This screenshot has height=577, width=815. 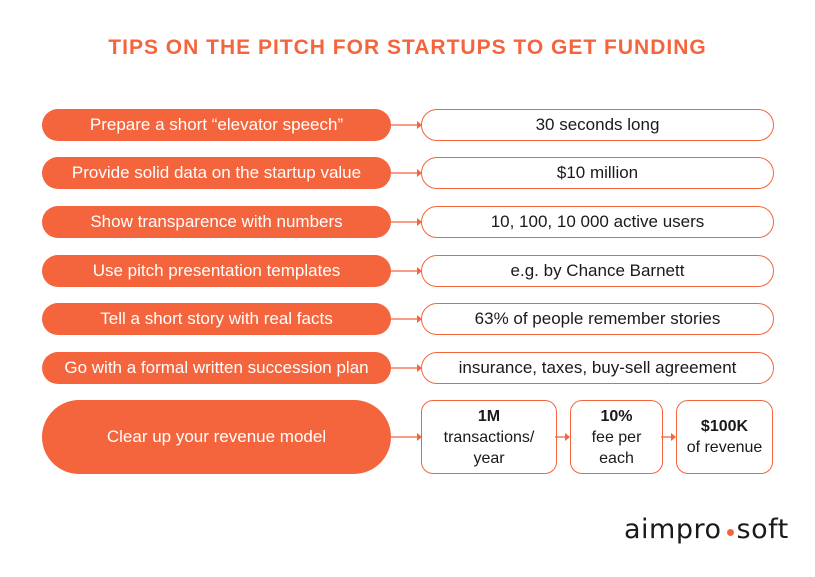 I want to click on revenue-step-value: 1M, so click(x=489, y=416).